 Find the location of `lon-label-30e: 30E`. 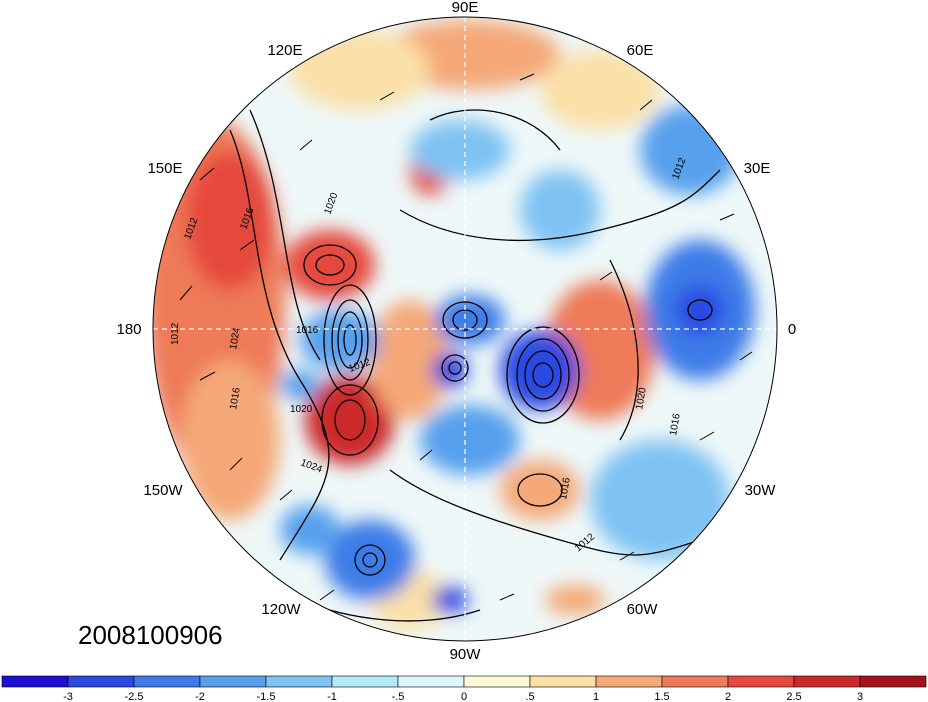

lon-label-30e: 30E is located at coordinates (757, 168).